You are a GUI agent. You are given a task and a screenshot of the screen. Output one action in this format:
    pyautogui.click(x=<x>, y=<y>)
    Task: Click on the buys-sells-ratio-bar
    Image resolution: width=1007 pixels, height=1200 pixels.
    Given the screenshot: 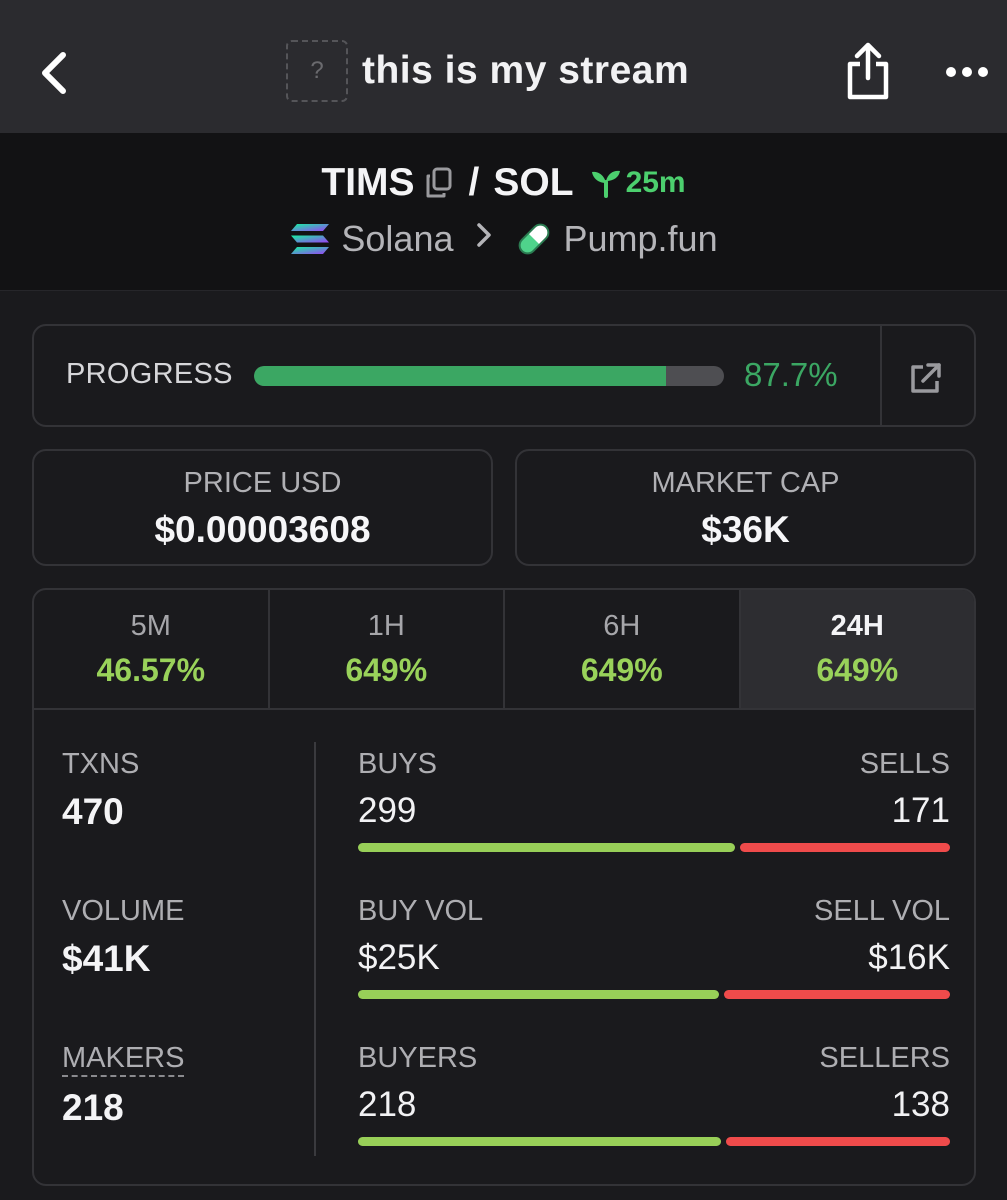 What is the action you would take?
    pyautogui.click(x=654, y=847)
    